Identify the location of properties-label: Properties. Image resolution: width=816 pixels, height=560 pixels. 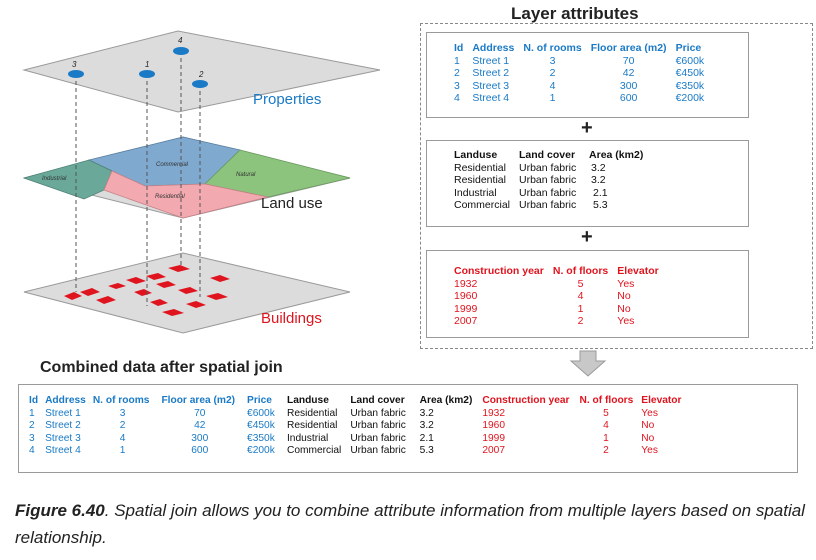
(287, 99).